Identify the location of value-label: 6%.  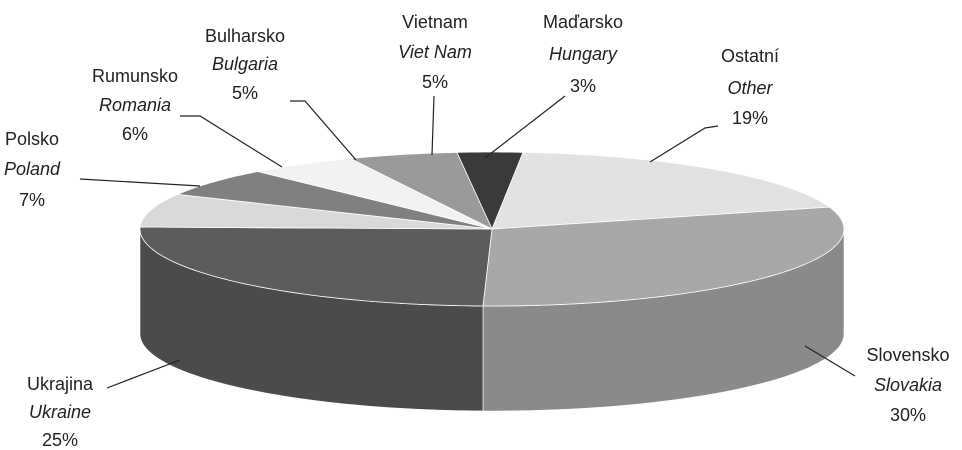
(135, 134).